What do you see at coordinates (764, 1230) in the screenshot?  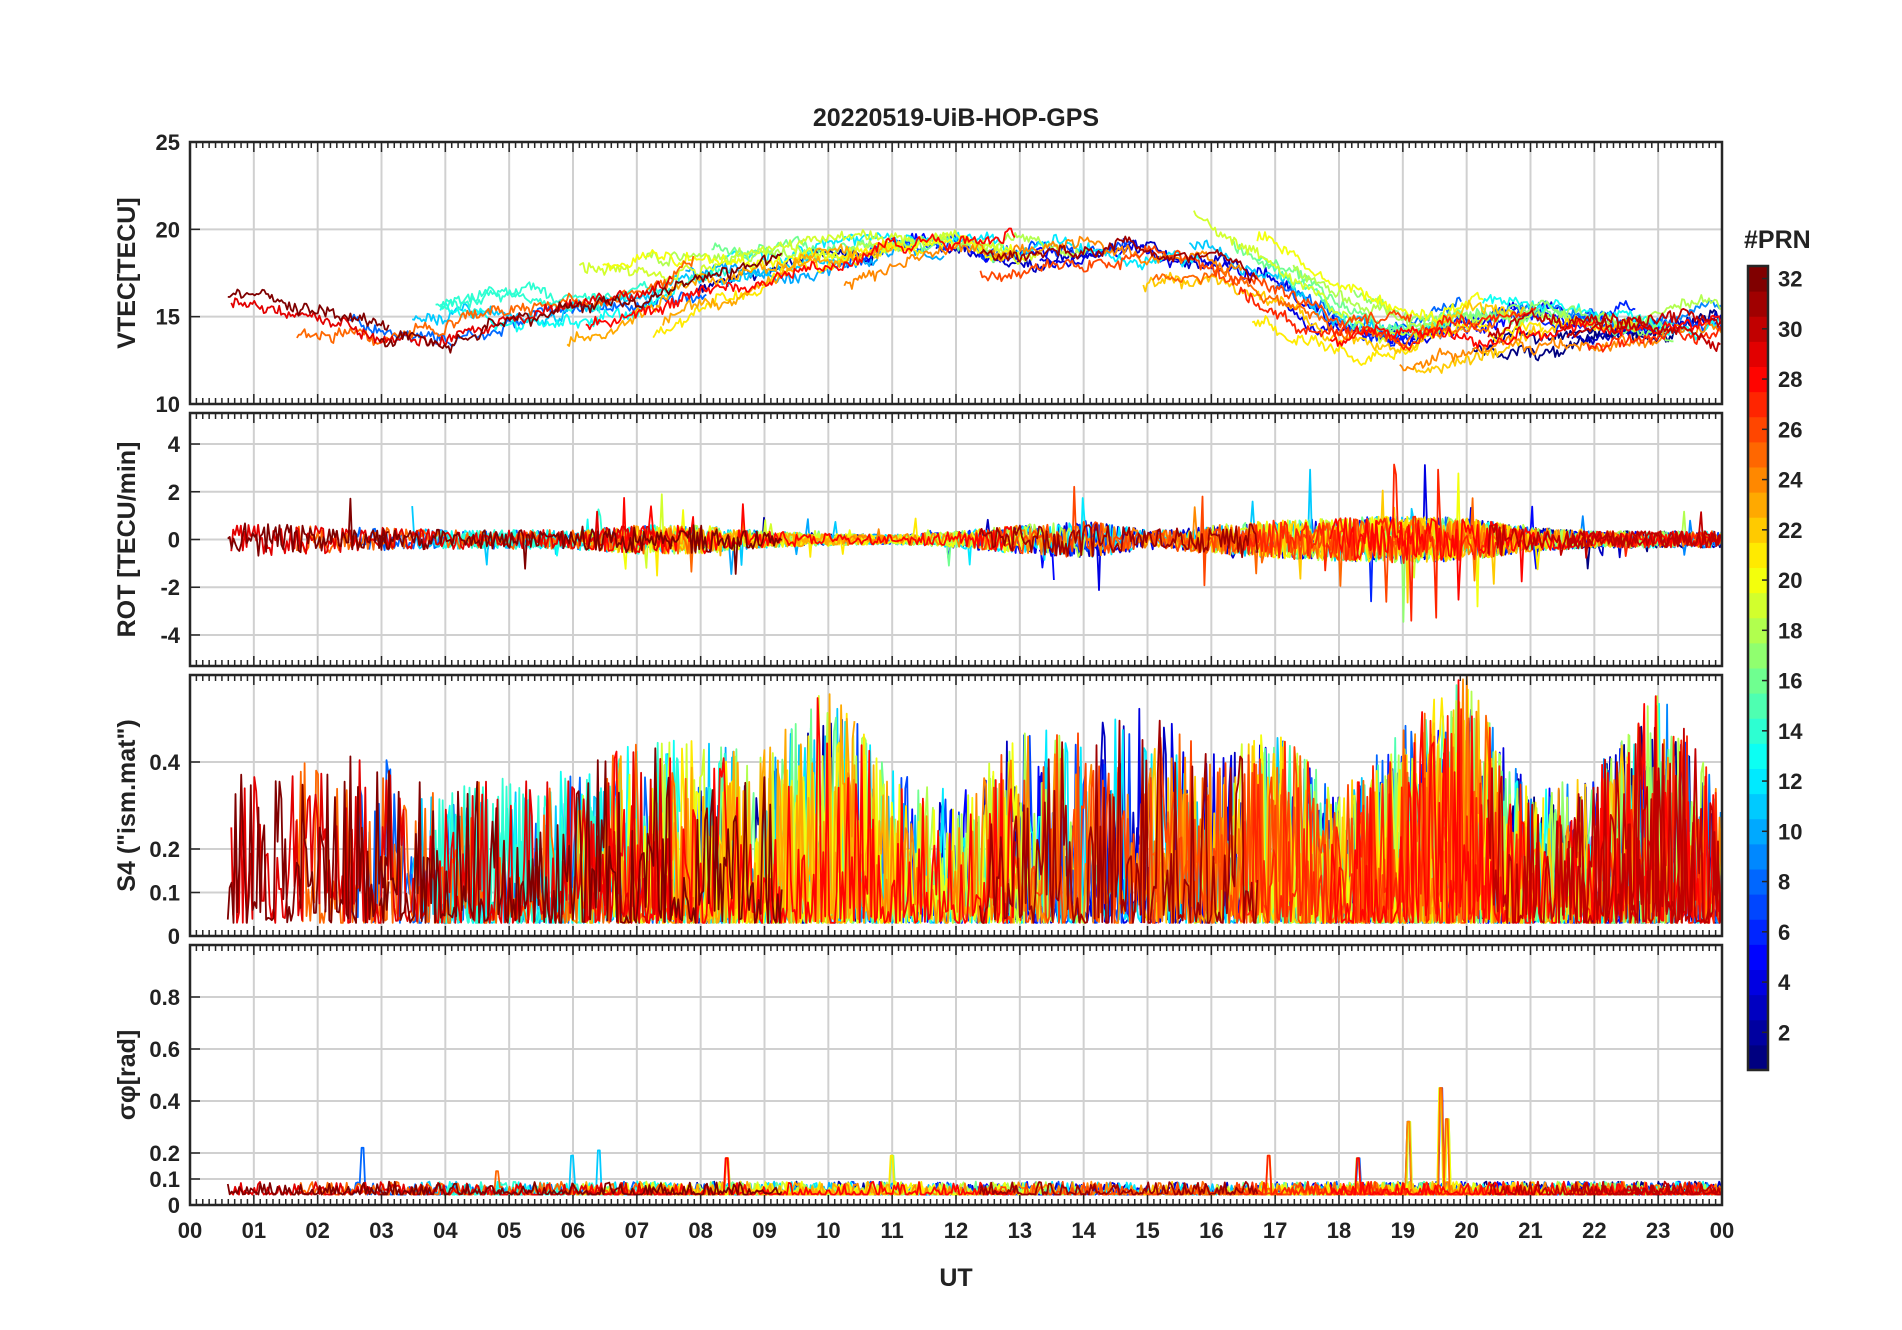 I see `x-tick-label: 09` at bounding box center [764, 1230].